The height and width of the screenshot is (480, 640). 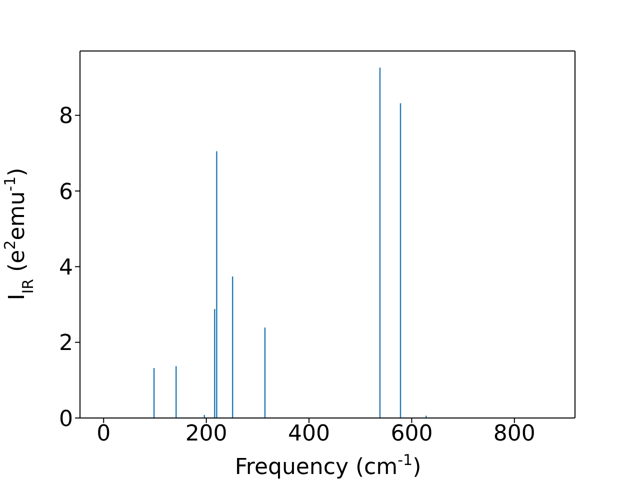 What do you see at coordinates (66, 192) in the screenshot?
I see `y-tick-label: 6` at bounding box center [66, 192].